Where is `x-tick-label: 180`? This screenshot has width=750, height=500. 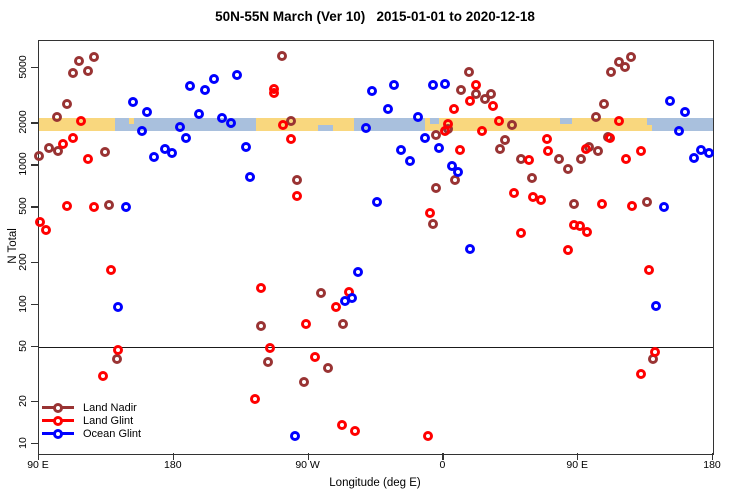 x-tick-label: 180 is located at coordinates (173, 465).